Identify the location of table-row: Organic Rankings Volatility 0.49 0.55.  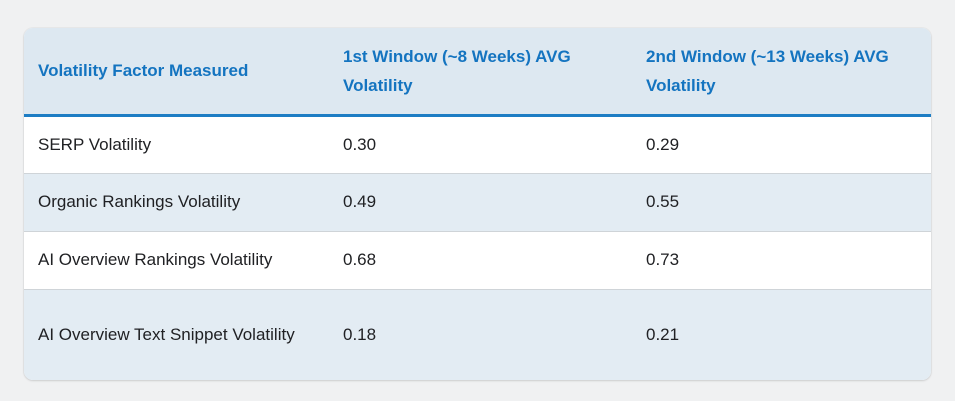
(477, 201).